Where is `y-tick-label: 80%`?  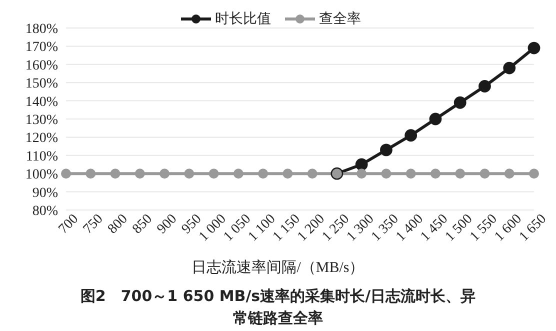 y-tick-label: 80% is located at coordinates (45, 211).